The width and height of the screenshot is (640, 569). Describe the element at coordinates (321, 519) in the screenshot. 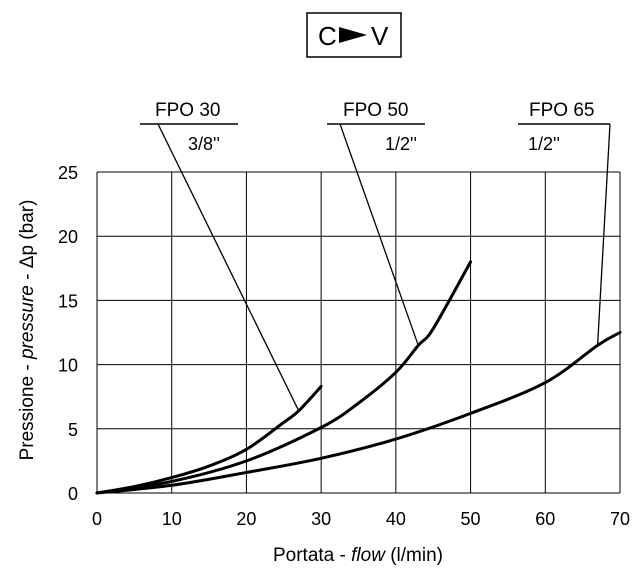

I see `x-tick-label: 30` at that location.